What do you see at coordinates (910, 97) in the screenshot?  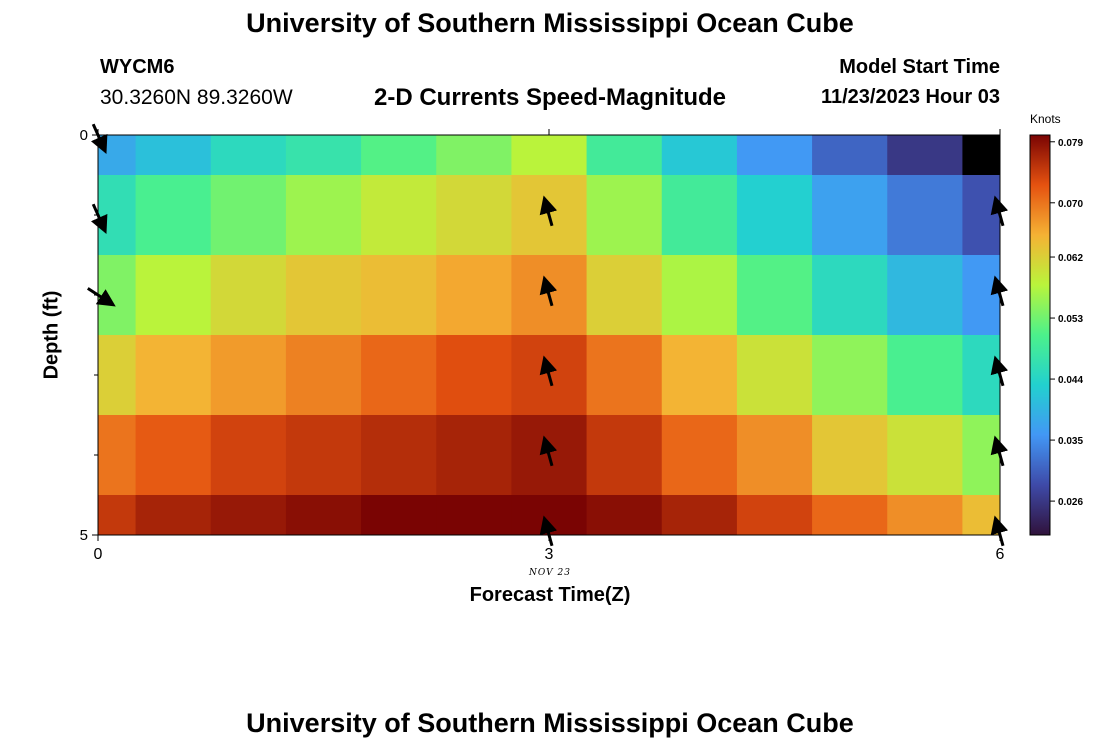 I see `model-start-value: 11/23/2023 Hour 03` at bounding box center [910, 97].